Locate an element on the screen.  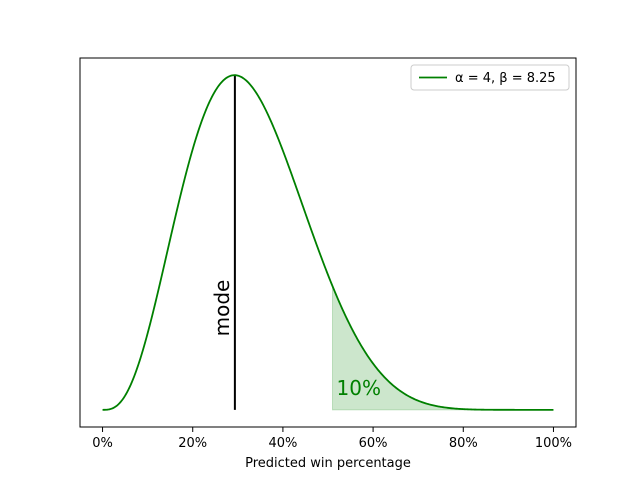
x-tick-label: 20% is located at coordinates (192, 443).